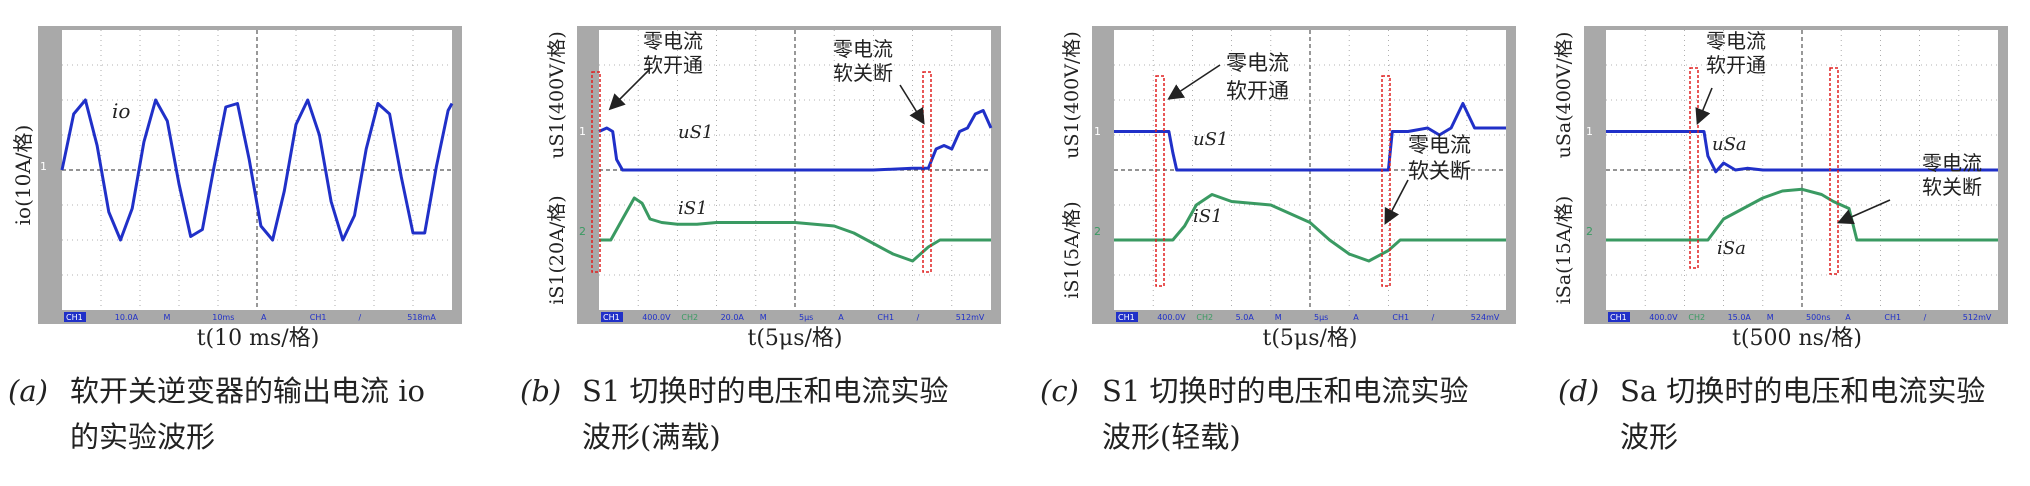  Describe the element at coordinates (794, 338) in the screenshot. I see `x-axis-label: t(5μs/格)` at that location.